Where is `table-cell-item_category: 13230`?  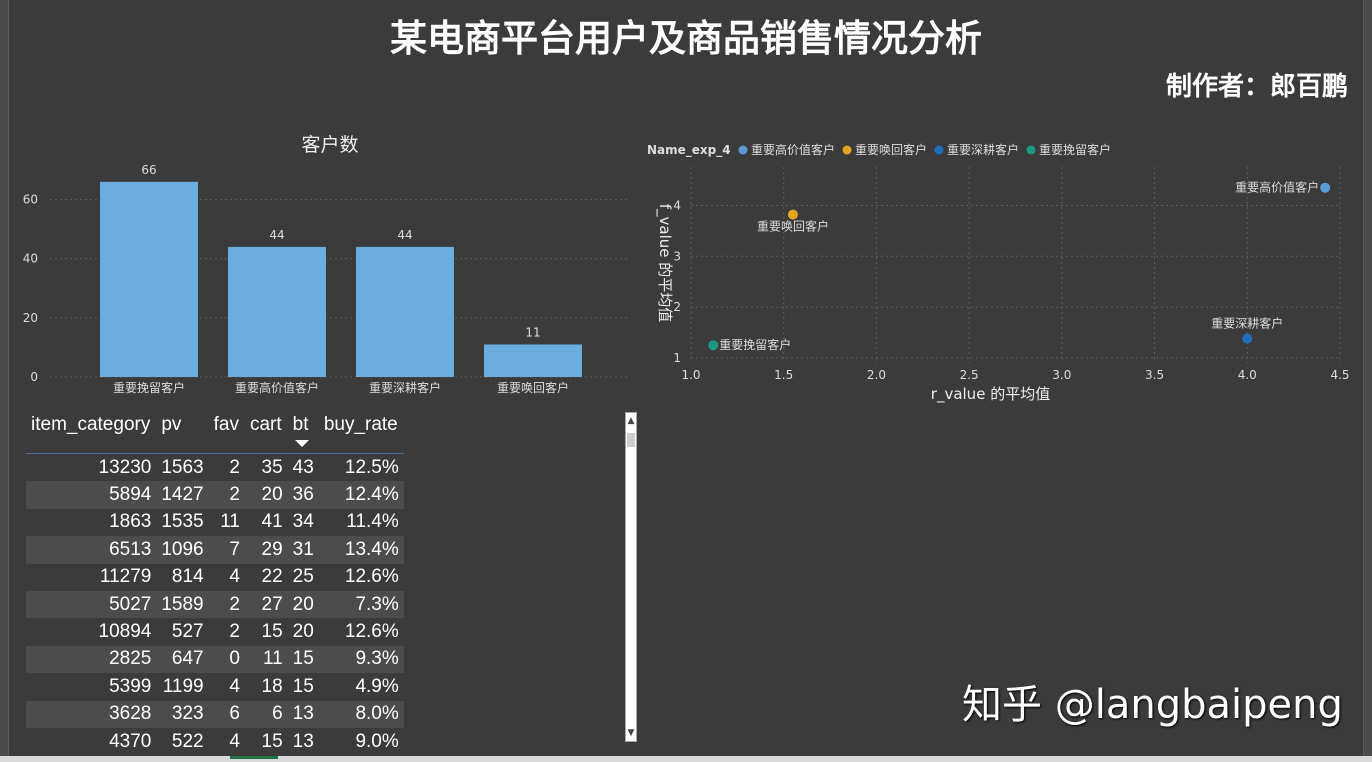 table-cell-item_category: 13230 is located at coordinates (125, 467).